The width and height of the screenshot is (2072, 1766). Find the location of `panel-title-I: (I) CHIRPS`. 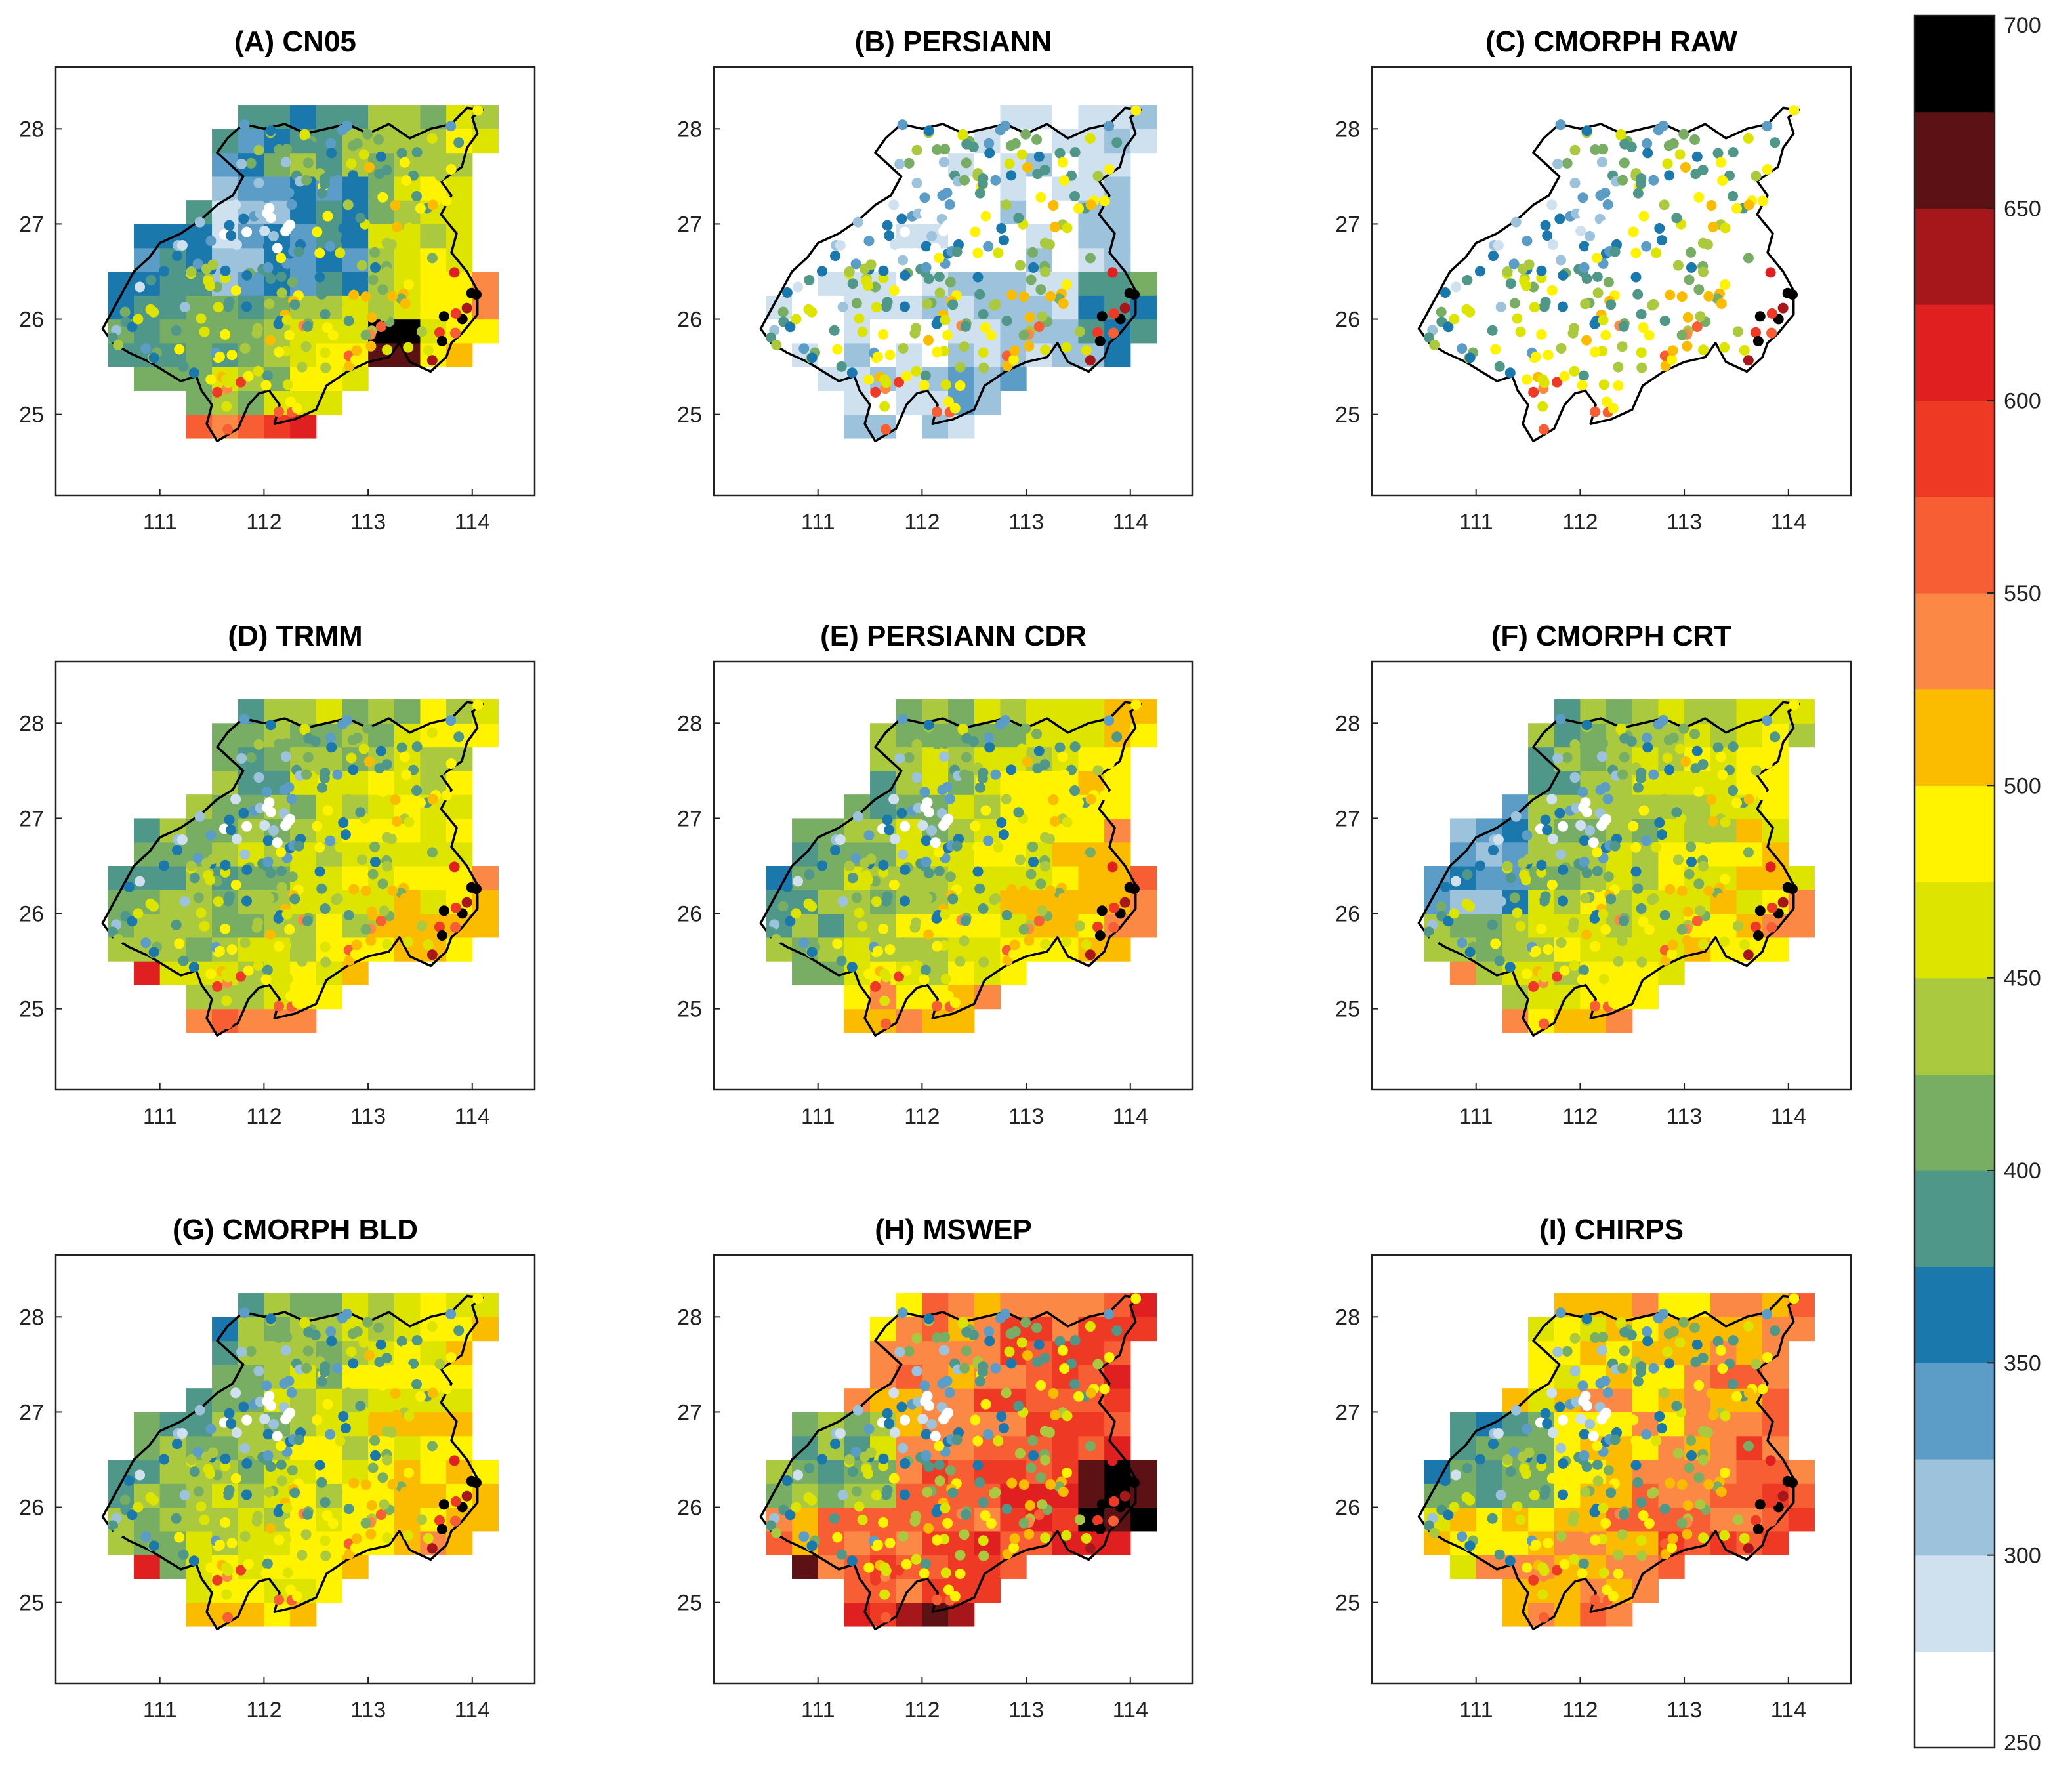

panel-title-I: (I) CHIRPS is located at coordinates (1611, 1230).